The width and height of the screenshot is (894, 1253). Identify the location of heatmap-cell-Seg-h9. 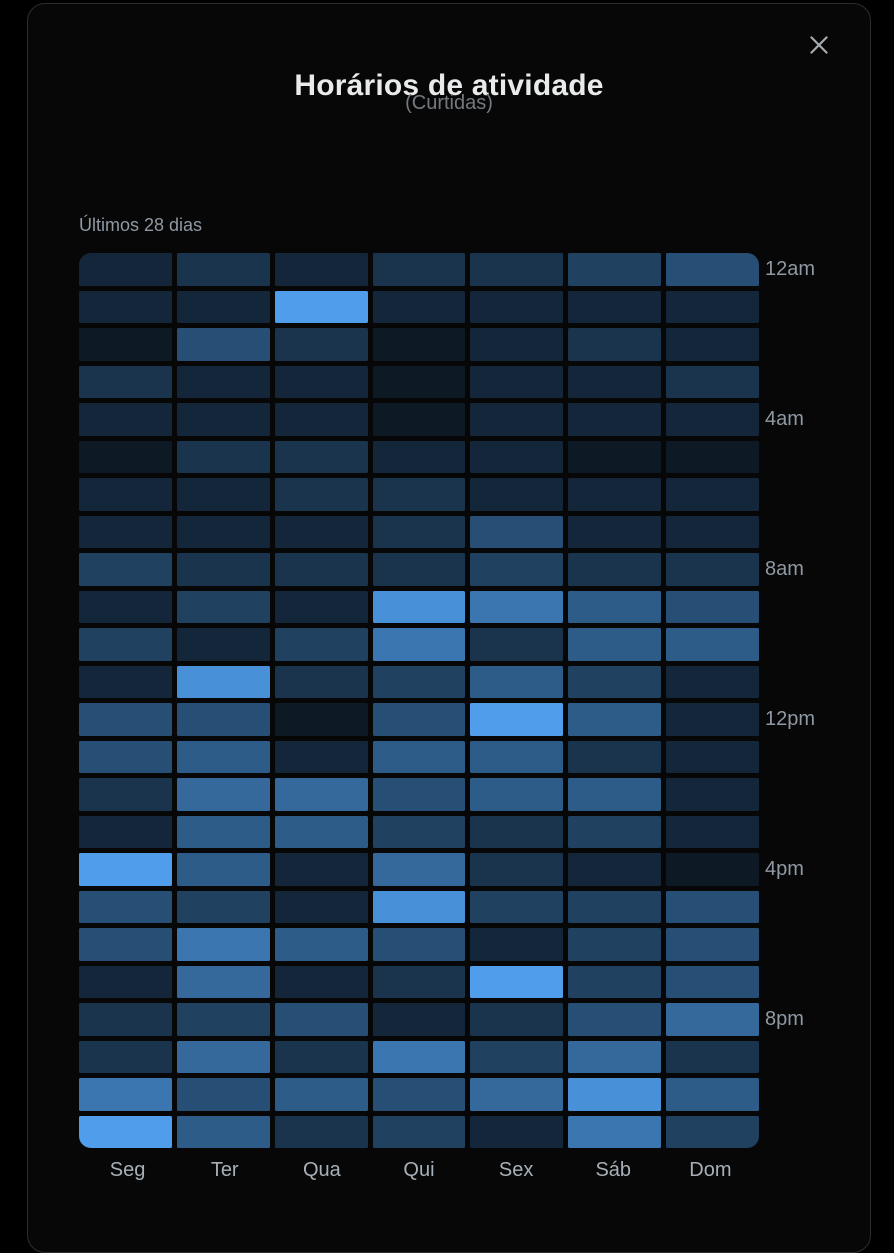
(125, 606).